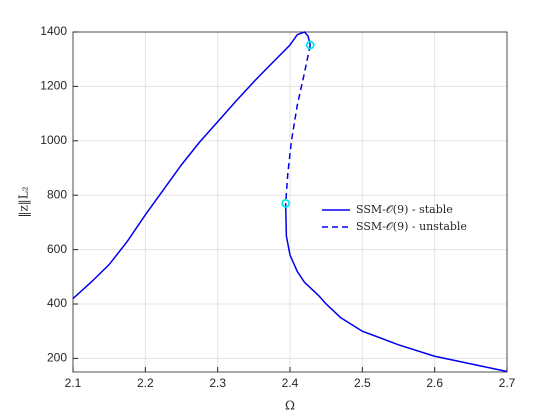  What do you see at coordinates (362, 383) in the screenshot?
I see `x-tick-label: 2.5` at bounding box center [362, 383].